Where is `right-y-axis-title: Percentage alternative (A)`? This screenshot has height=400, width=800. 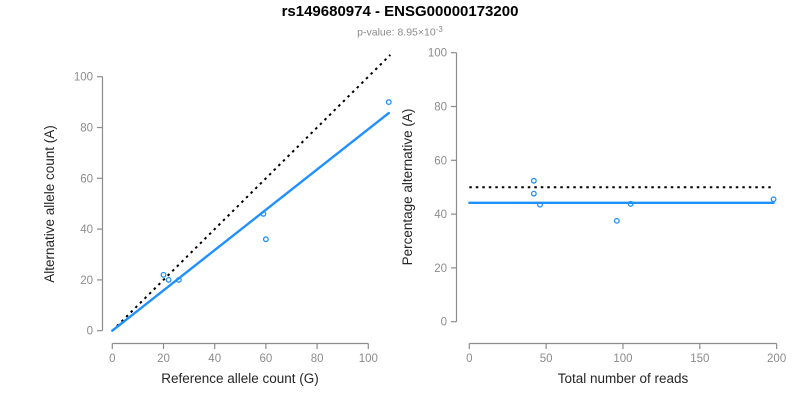
right-y-axis-title: Percentage alternative (A) is located at coordinates (407, 187).